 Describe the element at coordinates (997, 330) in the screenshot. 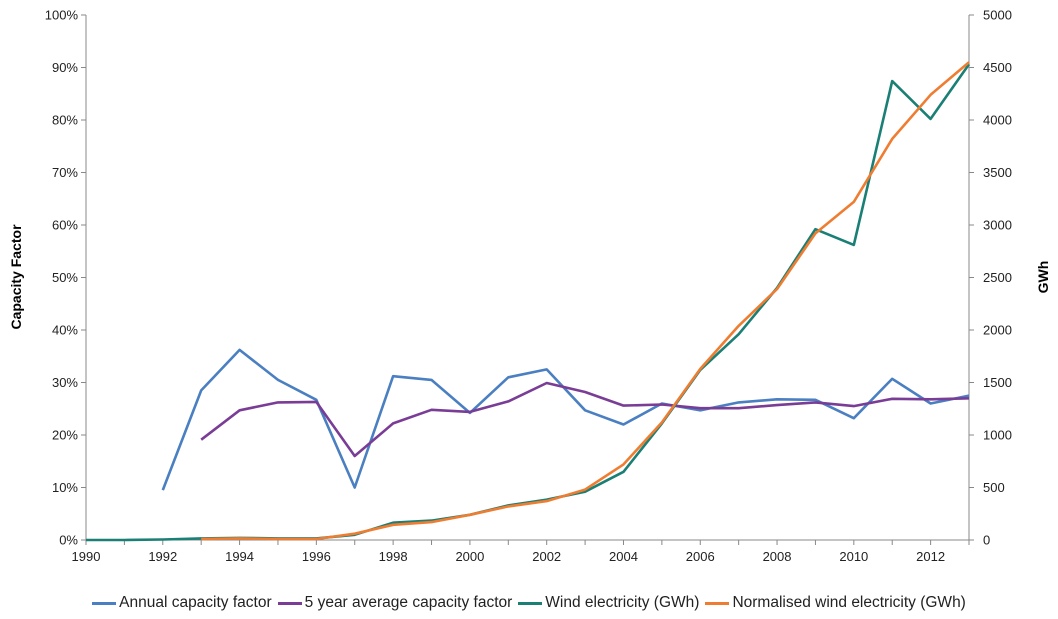

I see `y-right-tick-label: 2000` at that location.